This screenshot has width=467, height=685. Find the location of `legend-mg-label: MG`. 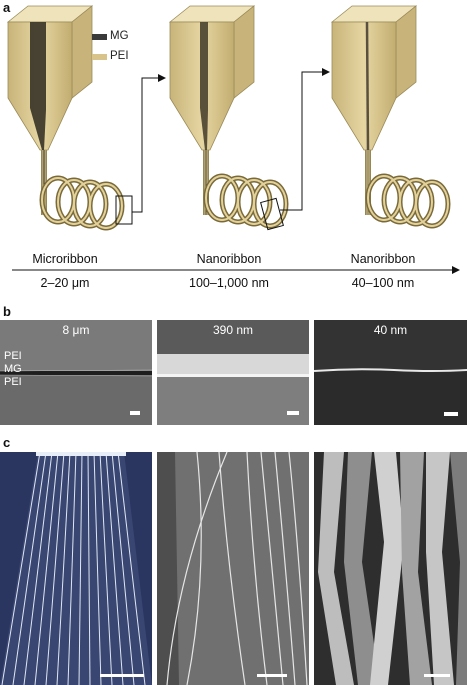

legend-mg-label: MG is located at coordinates (119, 36).